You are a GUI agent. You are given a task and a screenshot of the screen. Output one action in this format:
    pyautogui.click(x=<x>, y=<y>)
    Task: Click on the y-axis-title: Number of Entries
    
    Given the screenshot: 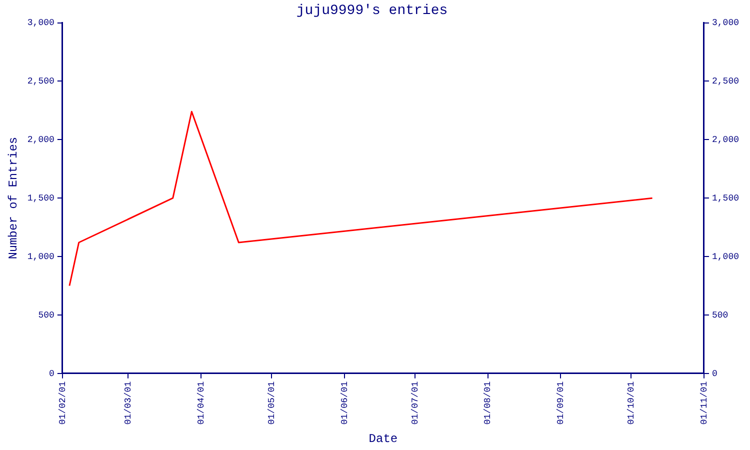 What is the action you would take?
    pyautogui.click(x=13, y=198)
    